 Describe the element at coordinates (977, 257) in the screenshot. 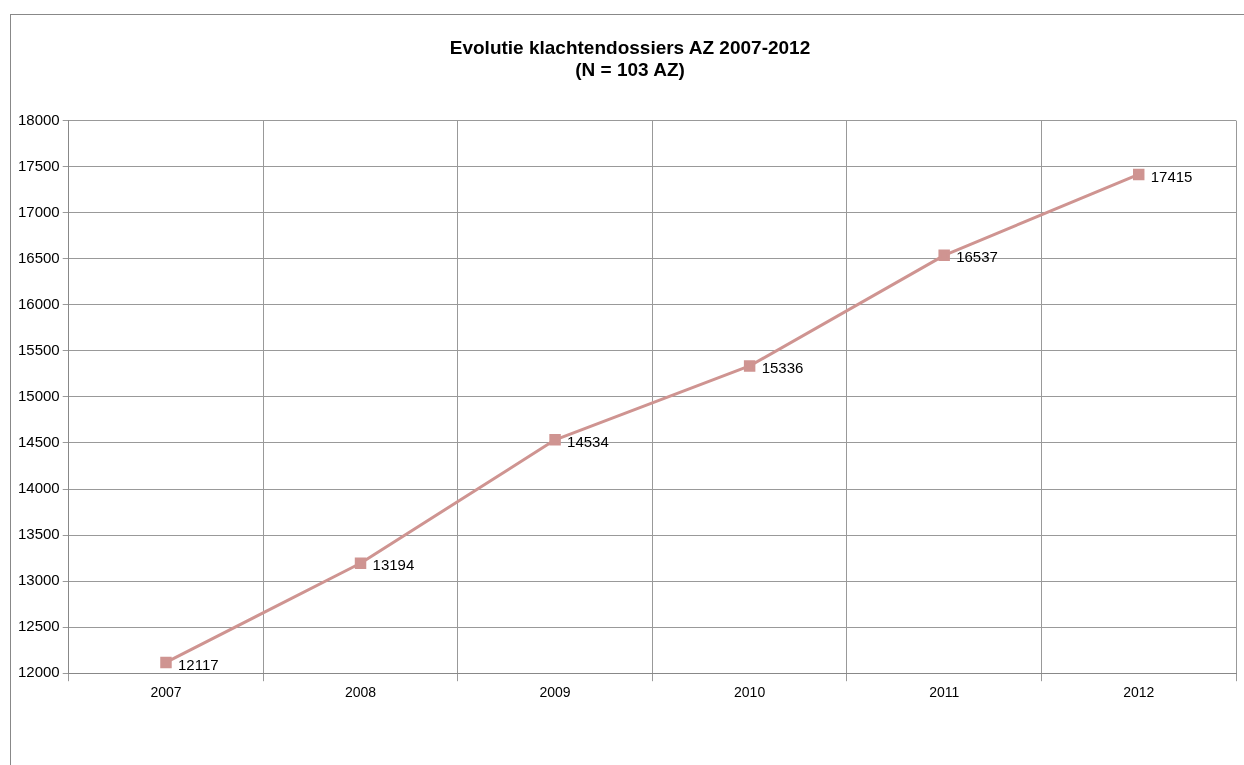

I see `data-label: 16537` at that location.